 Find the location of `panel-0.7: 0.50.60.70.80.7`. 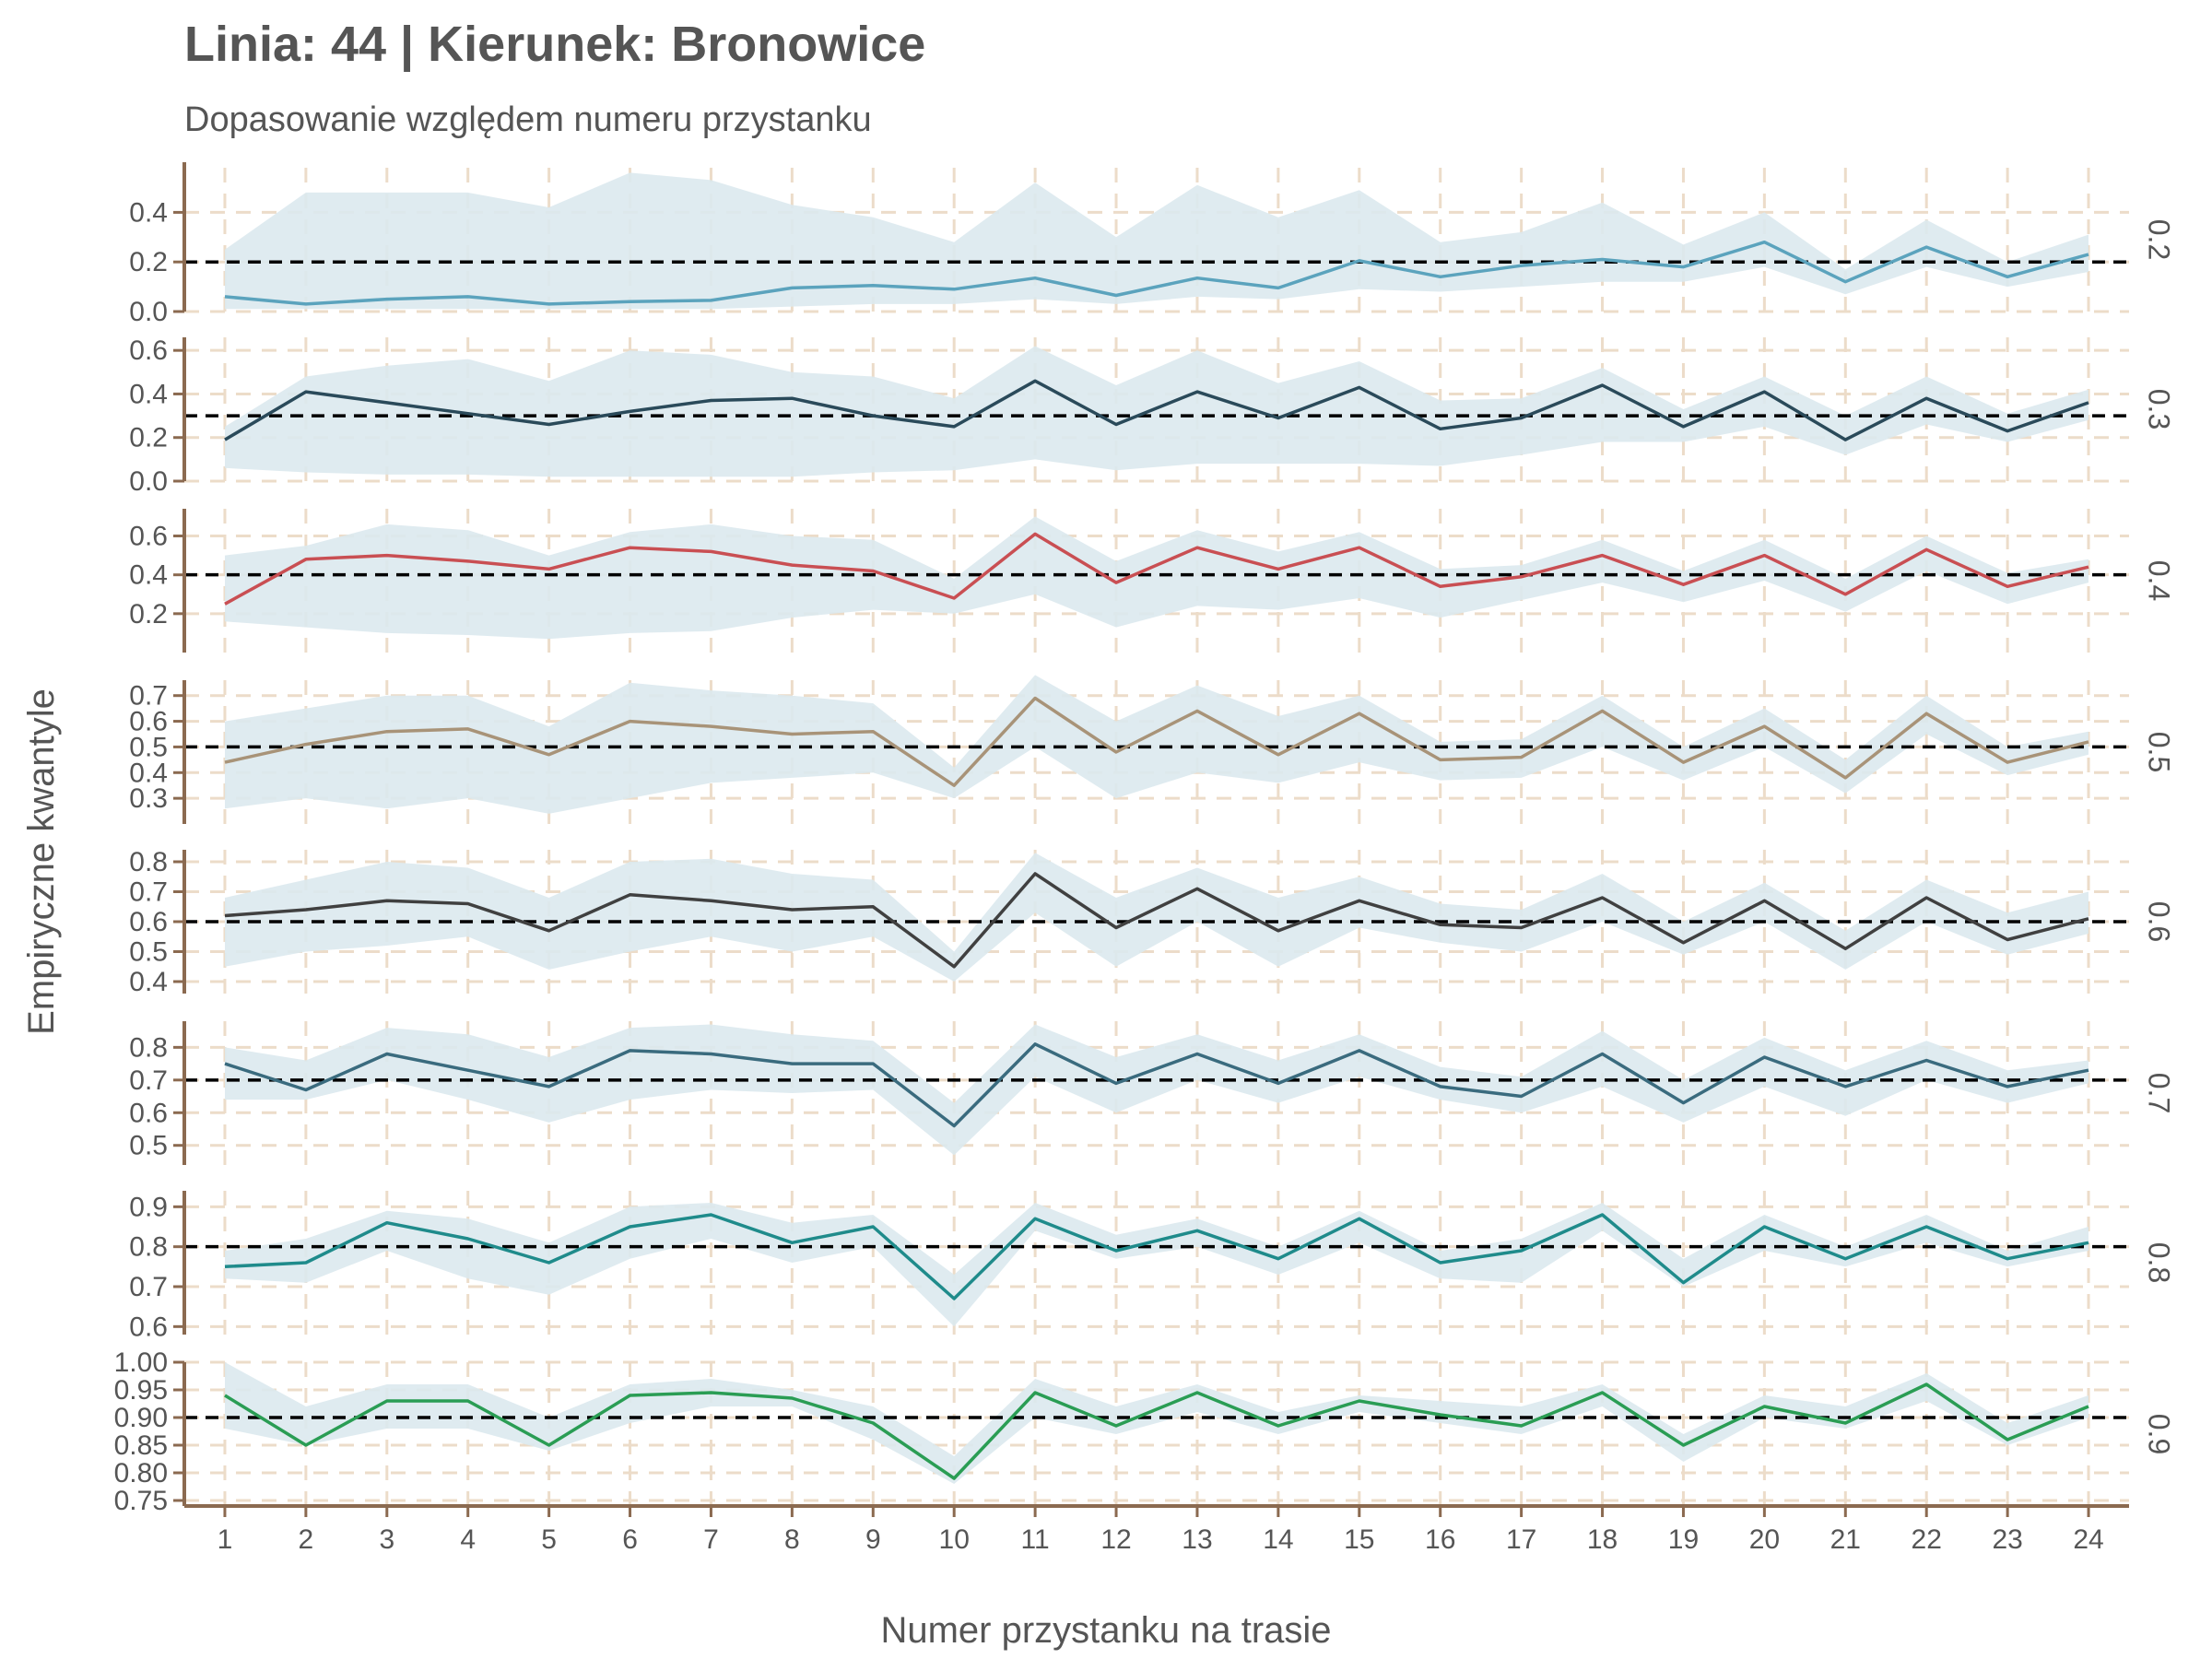

panel-0.7: 0.50.60.70.80.7 is located at coordinates (1152, 1093).